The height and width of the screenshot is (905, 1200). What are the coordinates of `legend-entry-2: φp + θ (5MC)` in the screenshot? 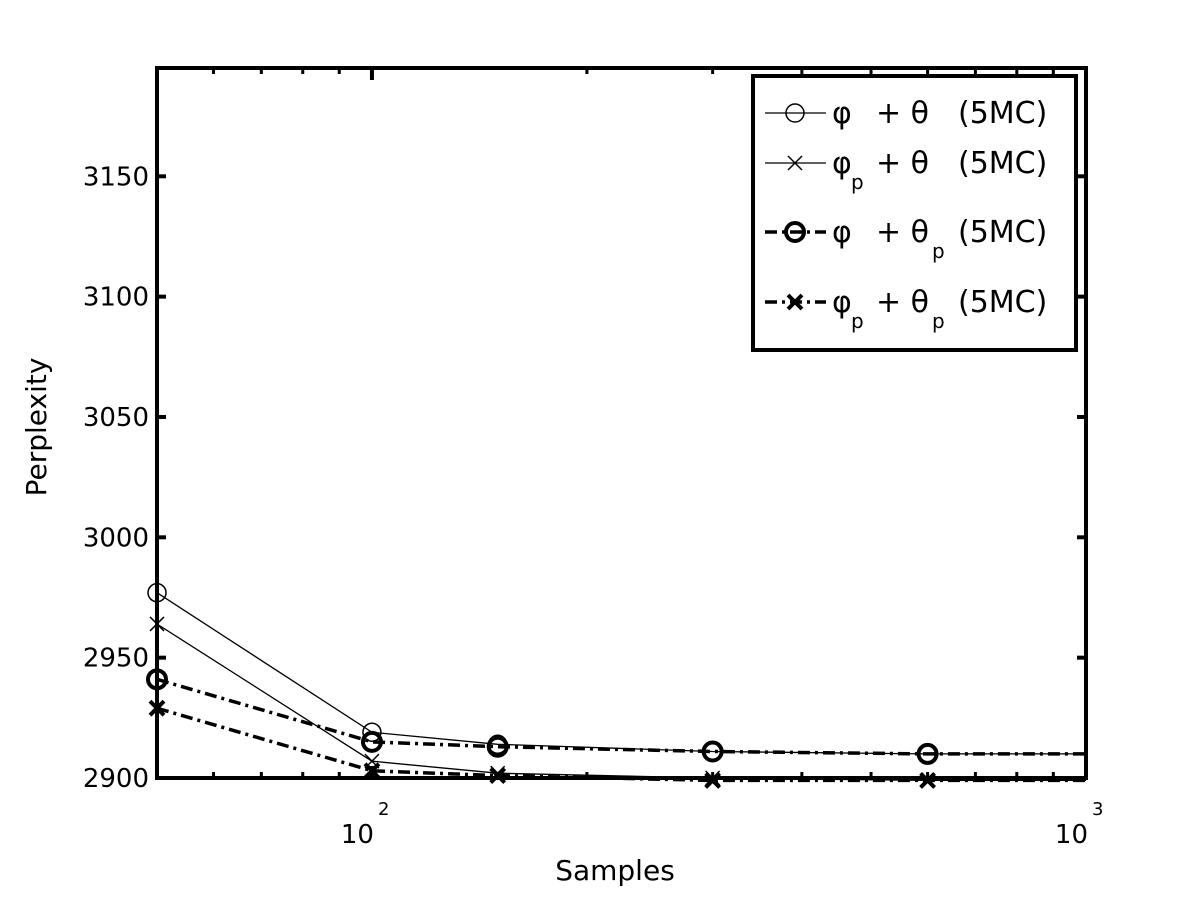 It's located at (906, 170).